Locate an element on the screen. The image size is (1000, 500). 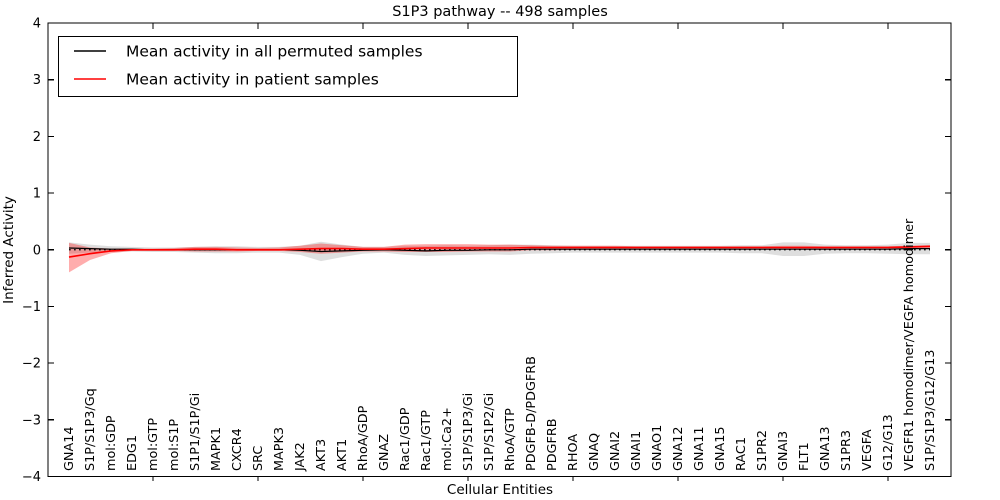
legend-permuted-label: Mean activity in all permuted samples is located at coordinates (274, 52).